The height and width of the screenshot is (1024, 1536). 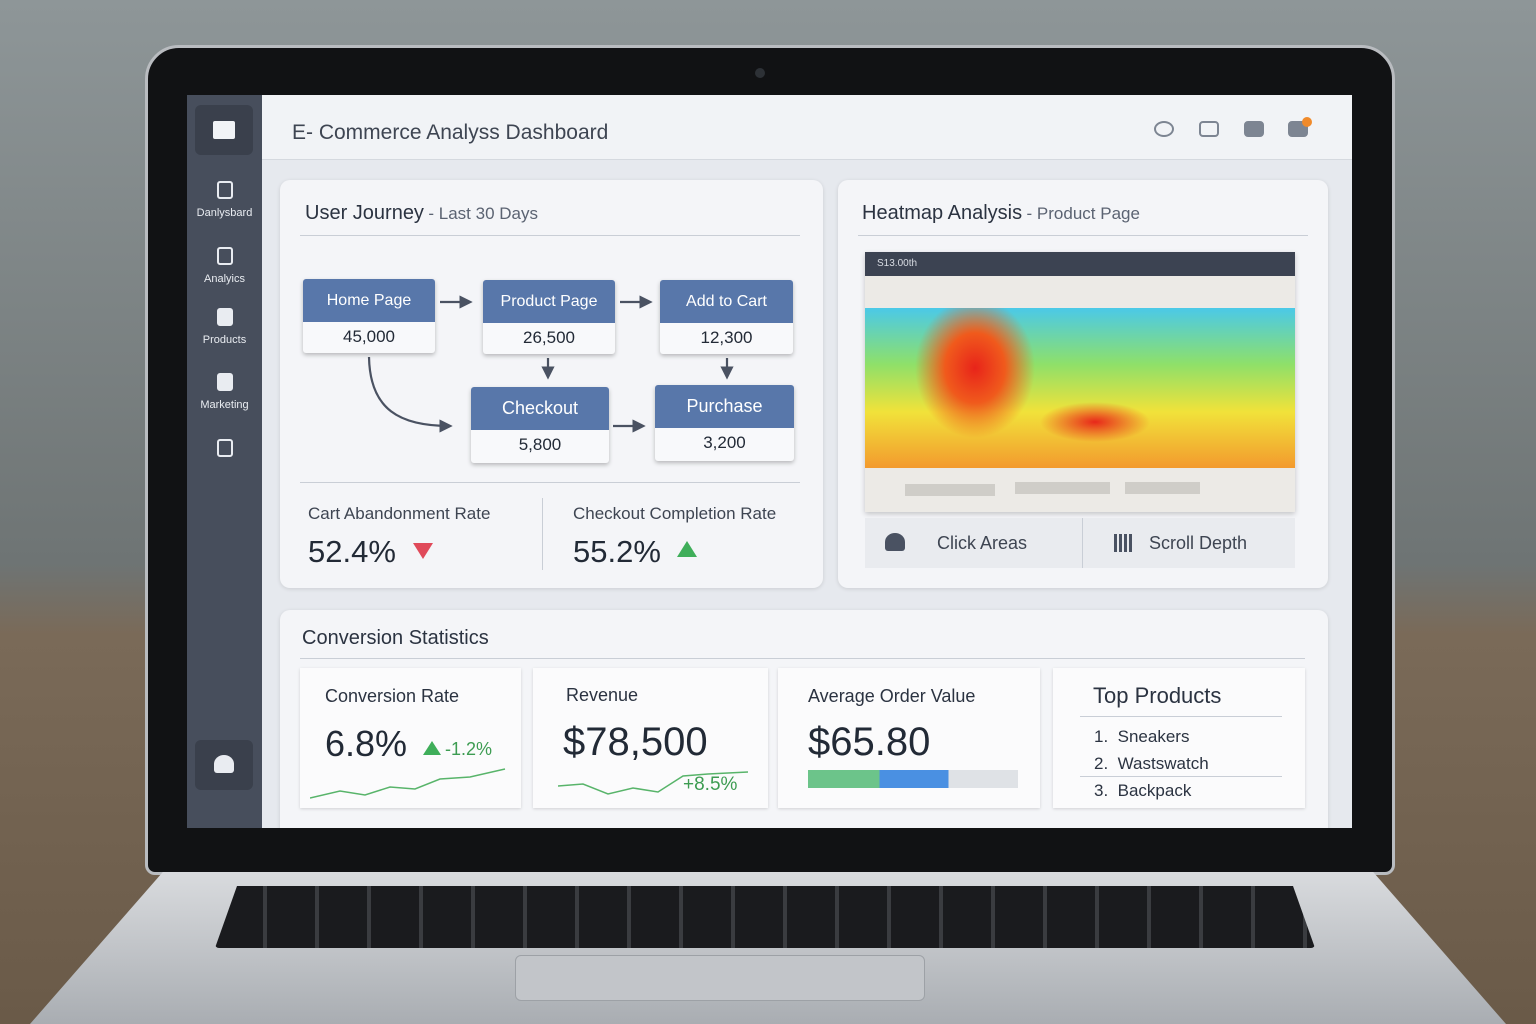 What do you see at coordinates (892, 696) in the screenshot?
I see `stat-label: Average Order Value` at bounding box center [892, 696].